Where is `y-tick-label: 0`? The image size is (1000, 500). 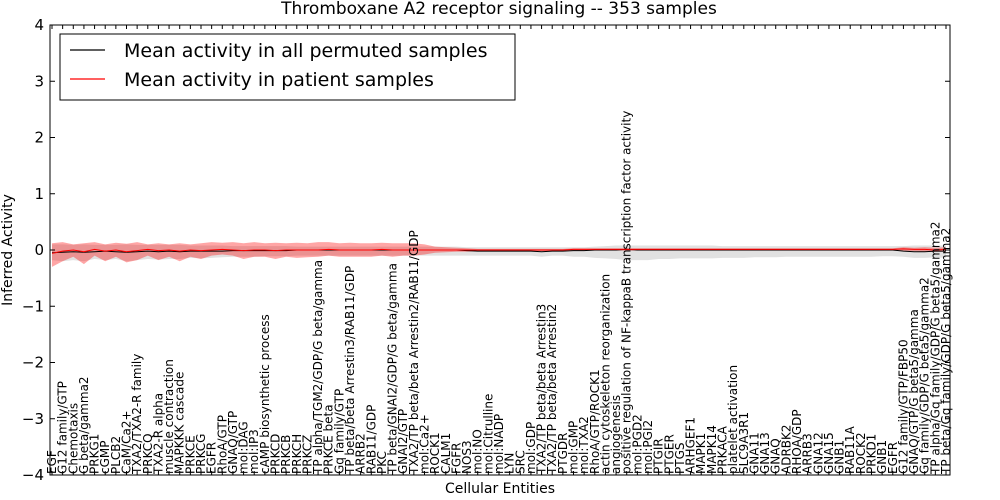
y-tick-label: 0 is located at coordinates (39, 250).